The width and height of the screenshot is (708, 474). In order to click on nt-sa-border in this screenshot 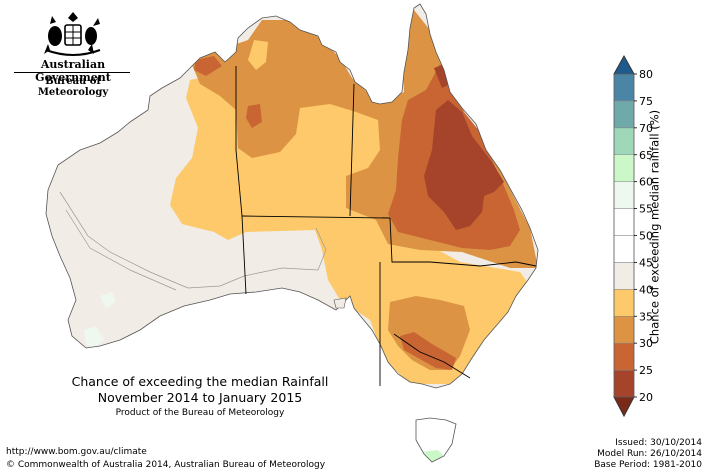, I will do `click(316, 217)`.